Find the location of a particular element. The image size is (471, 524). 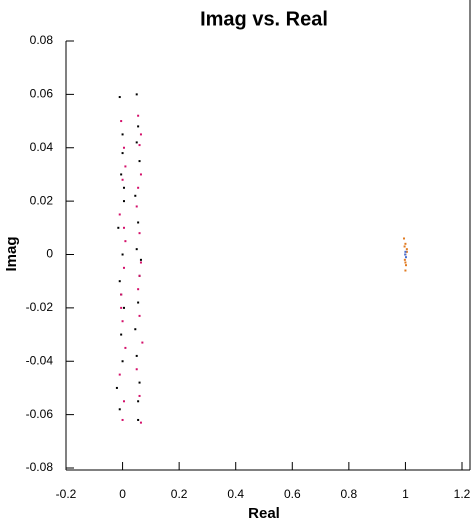

x-tick-label: 0.6 is located at coordinates (292, 494).